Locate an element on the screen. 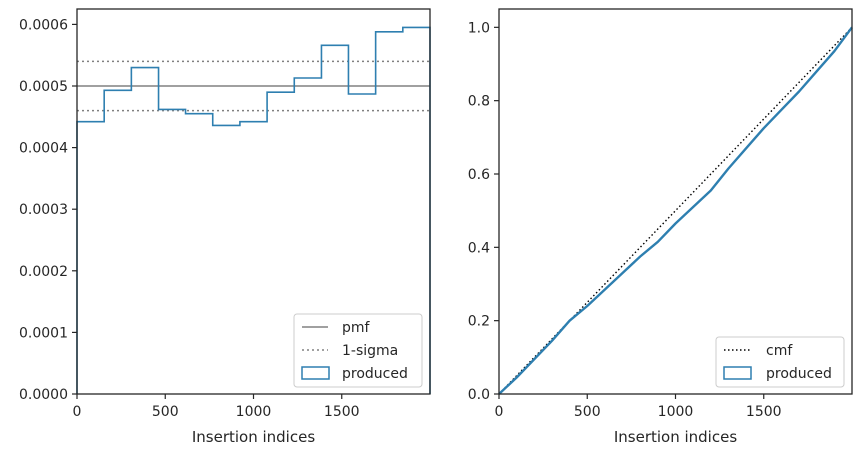 The image size is (861, 453). y-tick-label: 0.0003 is located at coordinates (43, 210).